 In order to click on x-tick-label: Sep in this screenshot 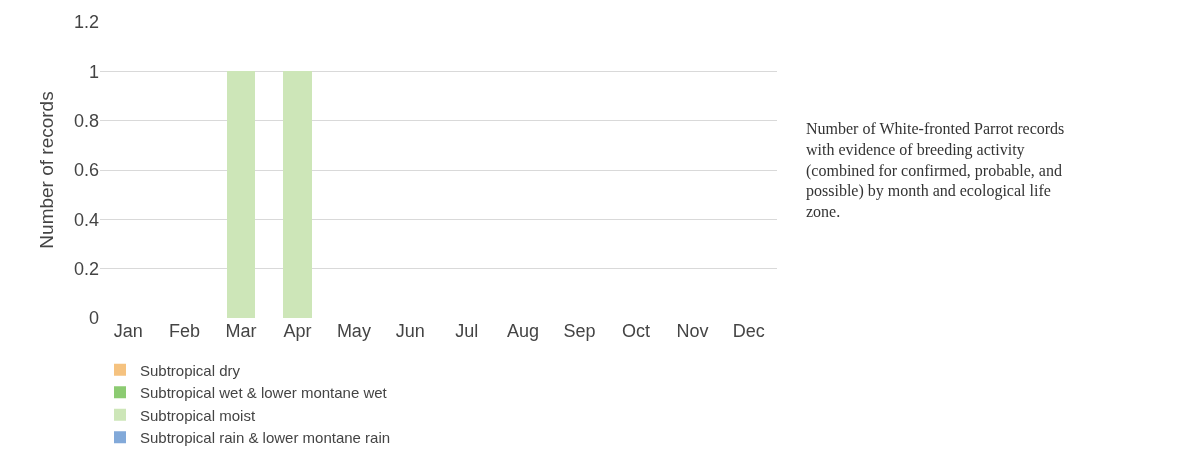, I will do `click(579, 331)`.